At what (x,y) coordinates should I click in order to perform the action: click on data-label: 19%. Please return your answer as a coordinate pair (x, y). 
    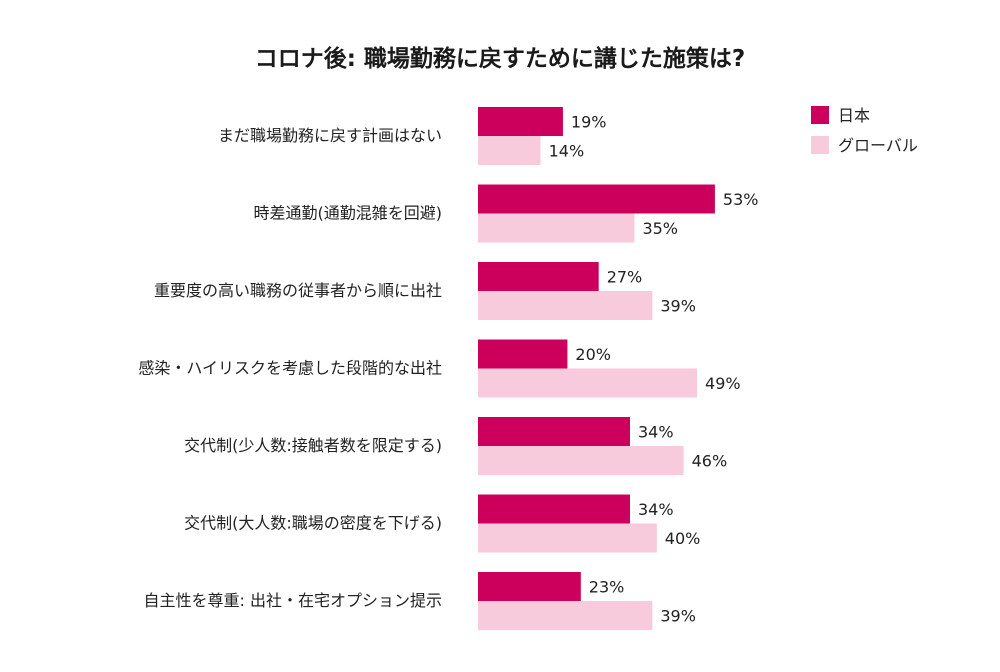
    Looking at the image, I should click on (589, 122).